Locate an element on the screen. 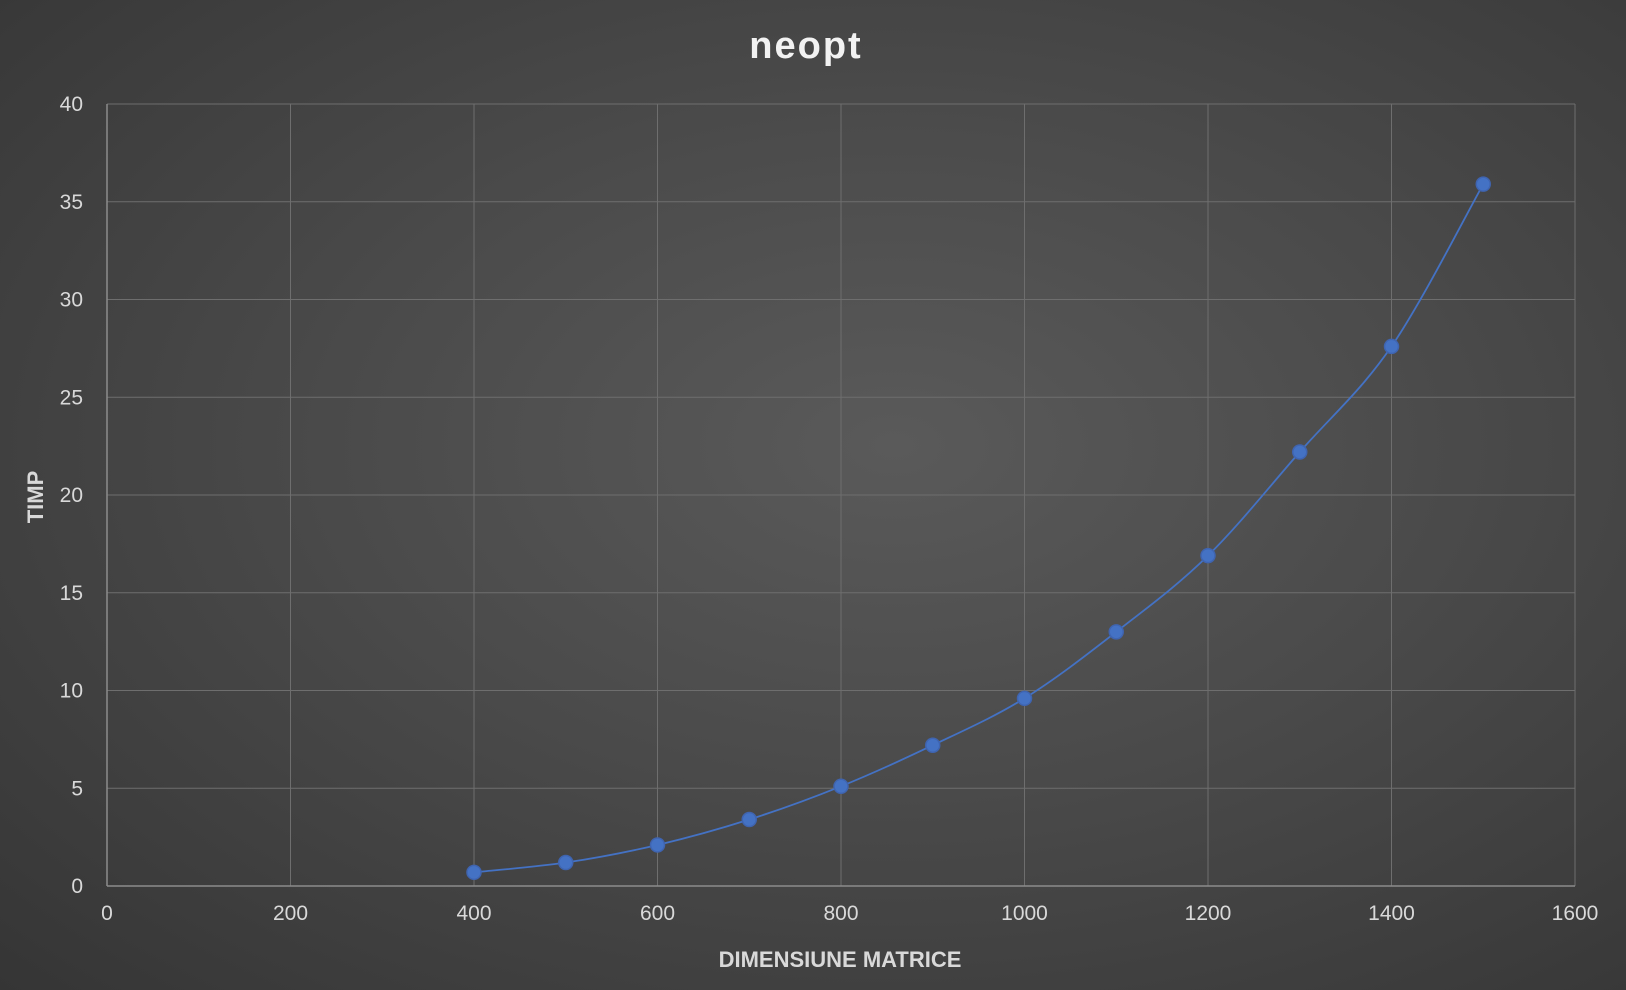 The height and width of the screenshot is (990, 1626). y-tick-label: 15 is located at coordinates (71, 593).